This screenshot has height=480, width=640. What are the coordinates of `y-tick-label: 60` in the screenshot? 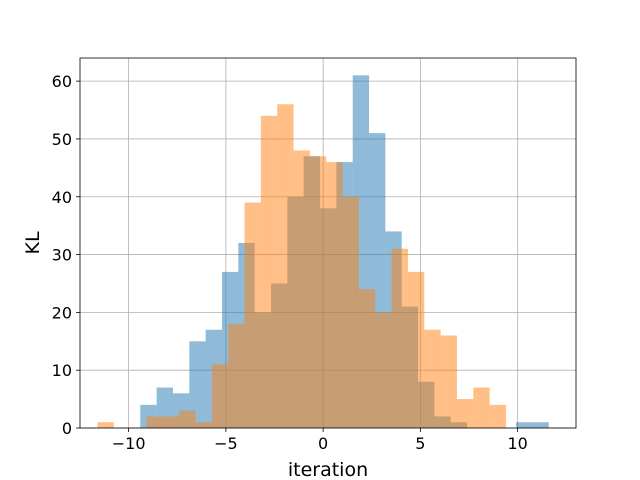 It's located at (62, 81).